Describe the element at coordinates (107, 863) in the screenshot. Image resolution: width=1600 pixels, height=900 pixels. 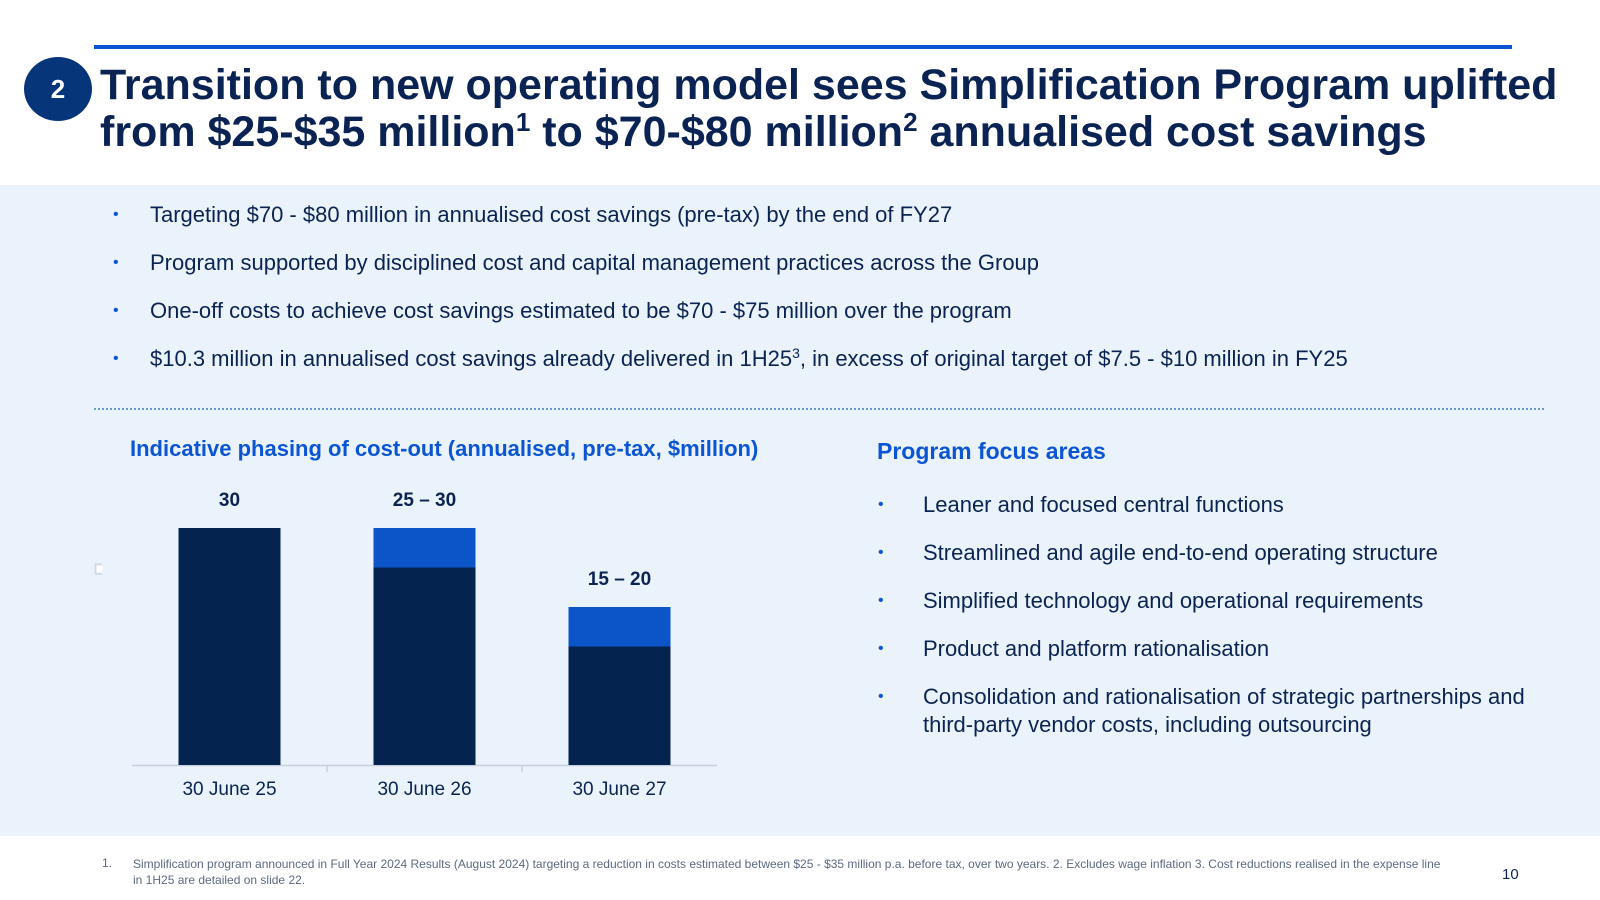
I see `footnote-number: 1.` at that location.